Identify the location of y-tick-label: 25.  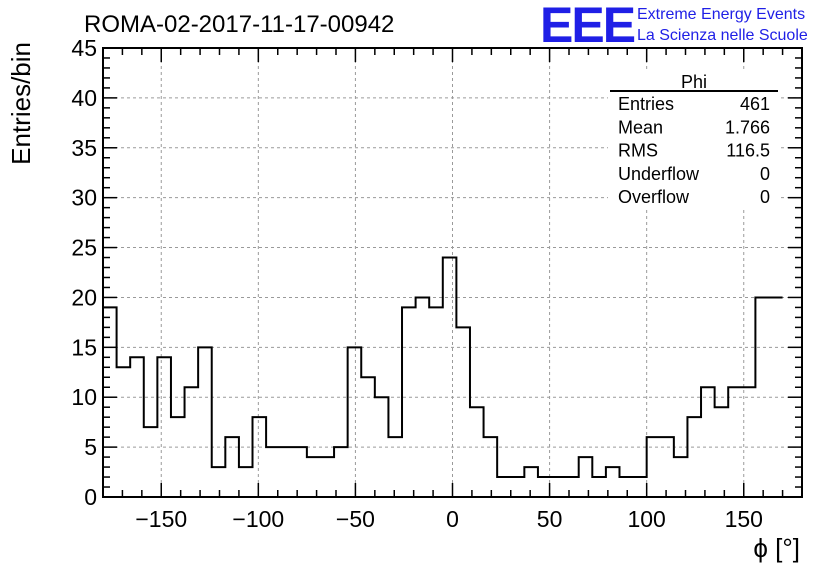
(84, 248).